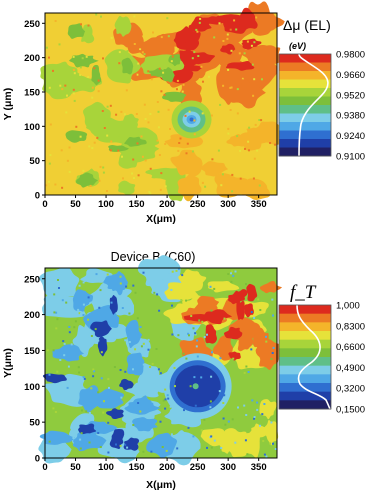 This screenshot has width=373, height=491. What do you see at coordinates (195, 386) in the screenshot?
I see `map2-circle-center` at bounding box center [195, 386].